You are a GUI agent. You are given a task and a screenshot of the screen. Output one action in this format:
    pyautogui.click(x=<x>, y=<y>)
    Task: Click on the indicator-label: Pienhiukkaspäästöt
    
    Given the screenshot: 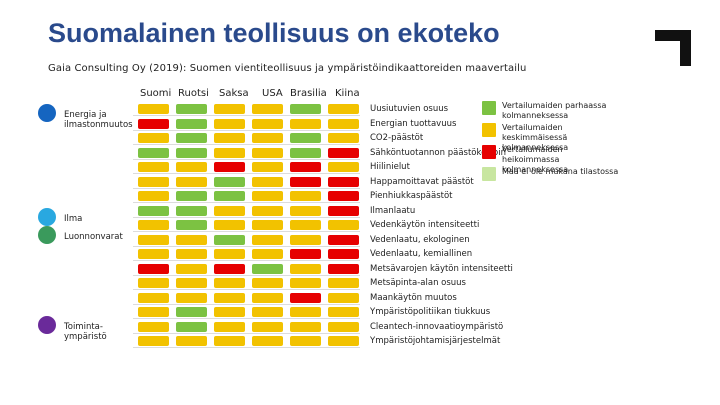 What is the action you would take?
    pyautogui.click(x=411, y=196)
    